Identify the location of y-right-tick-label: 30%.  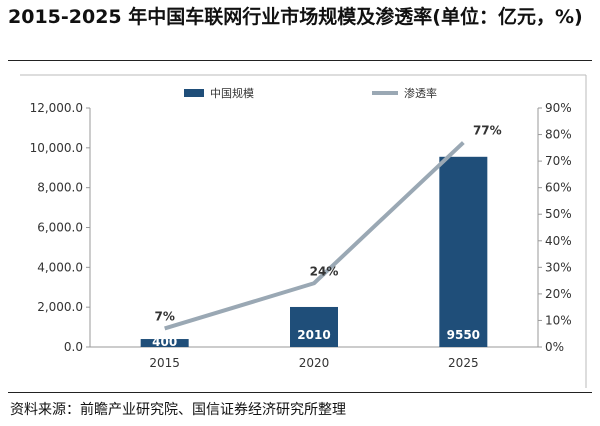
(558, 267).